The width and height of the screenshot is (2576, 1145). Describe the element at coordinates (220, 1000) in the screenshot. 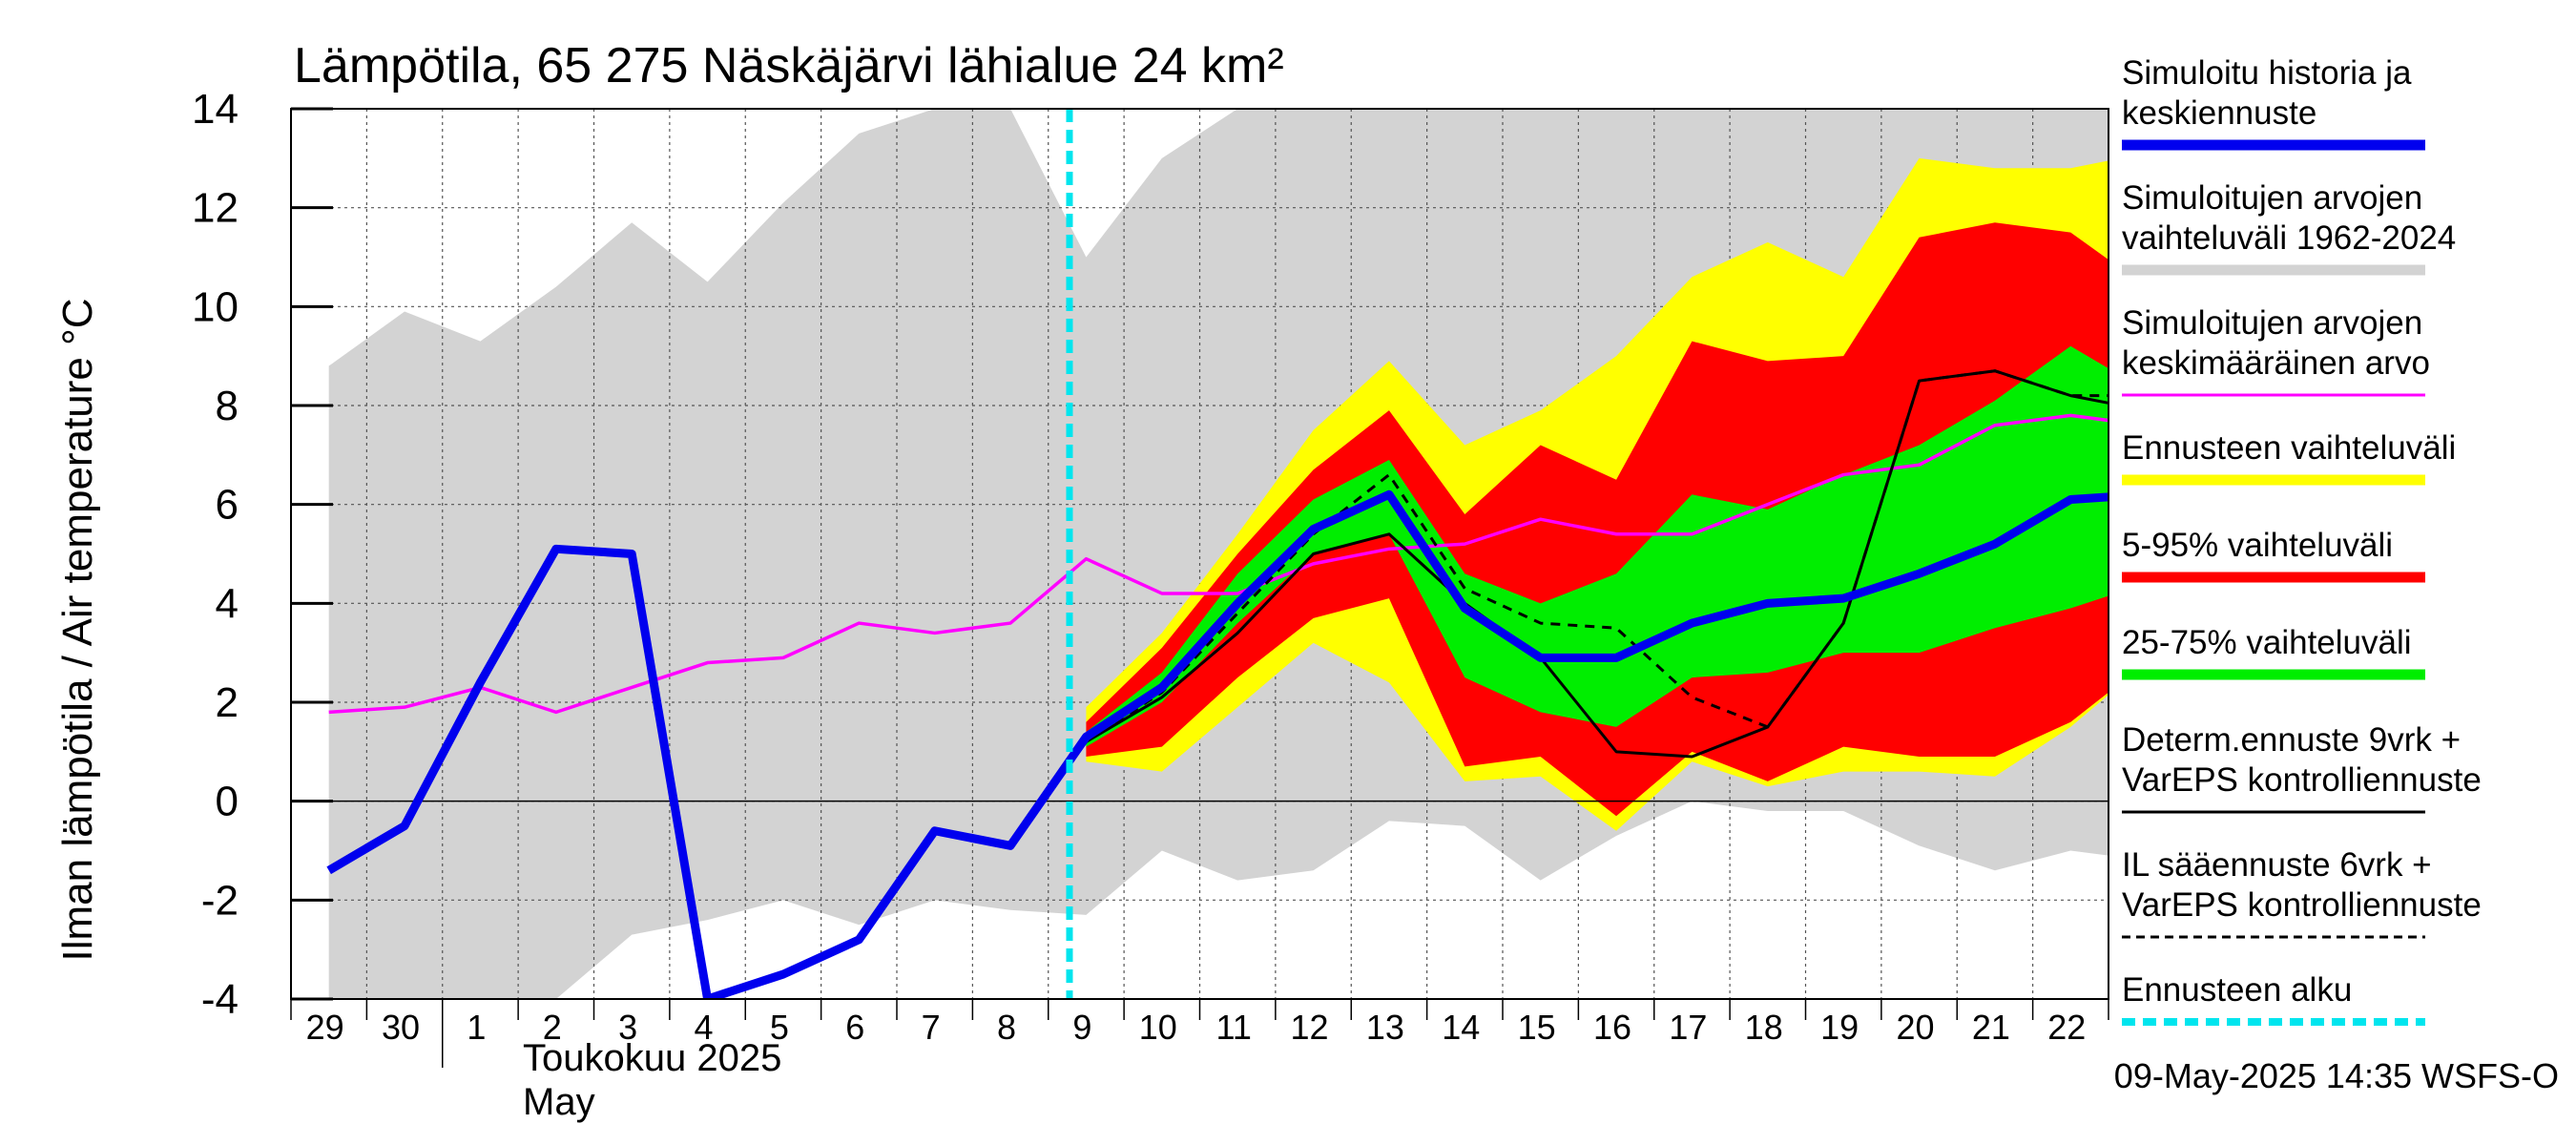

I see `y-tick-label-0: -4` at that location.